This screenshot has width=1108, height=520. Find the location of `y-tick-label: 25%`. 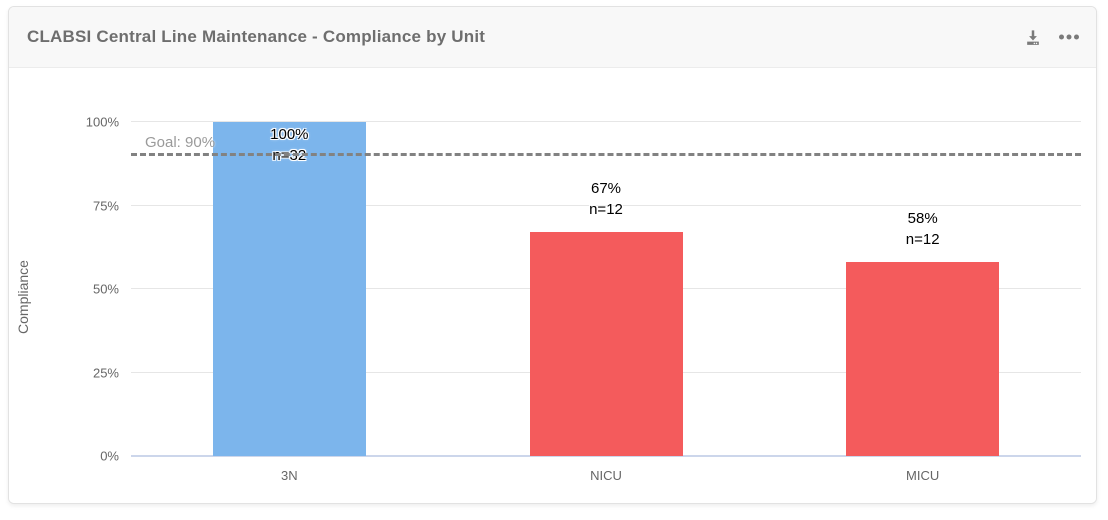

y-tick-label: 25% is located at coordinates (105, 372).